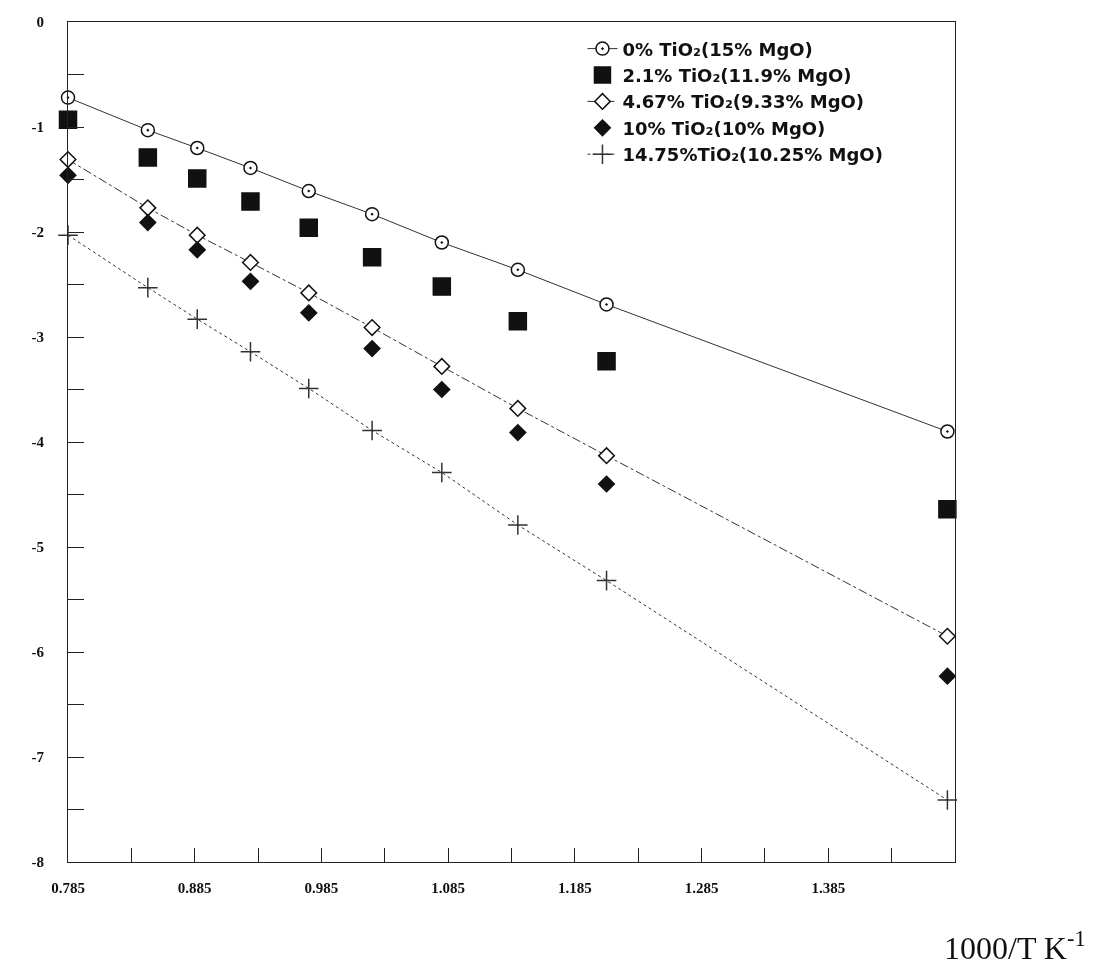 The width and height of the screenshot is (1112, 975). Describe the element at coordinates (37, 337) in the screenshot. I see `y-tick-label: -3` at that location.